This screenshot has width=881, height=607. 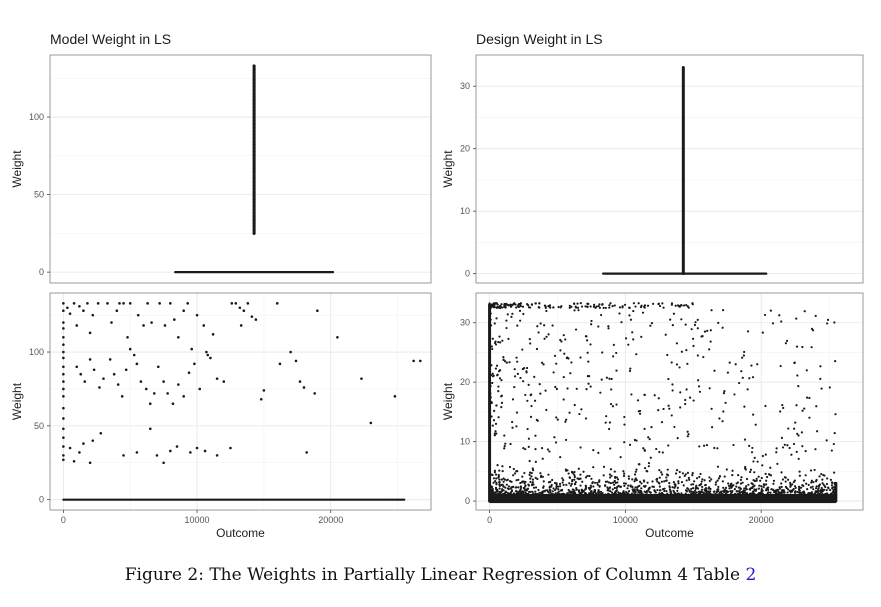 I want to click on table-ref-link: 2, so click(x=751, y=575).